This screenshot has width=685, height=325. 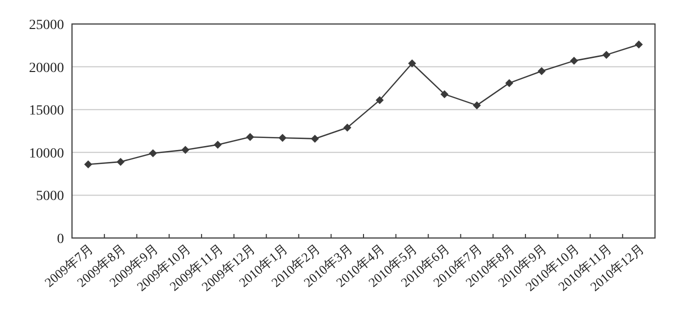 I want to click on y-tick-label: 5000, so click(x=50, y=196).